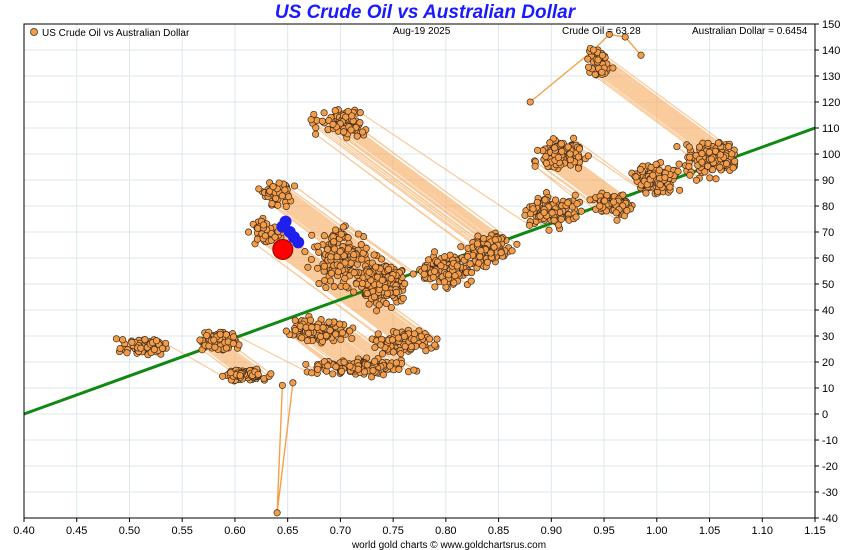 This screenshot has height=550, width=850. What do you see at coordinates (828, 181) in the screenshot?
I see `y-tick-label: 90` at bounding box center [828, 181].